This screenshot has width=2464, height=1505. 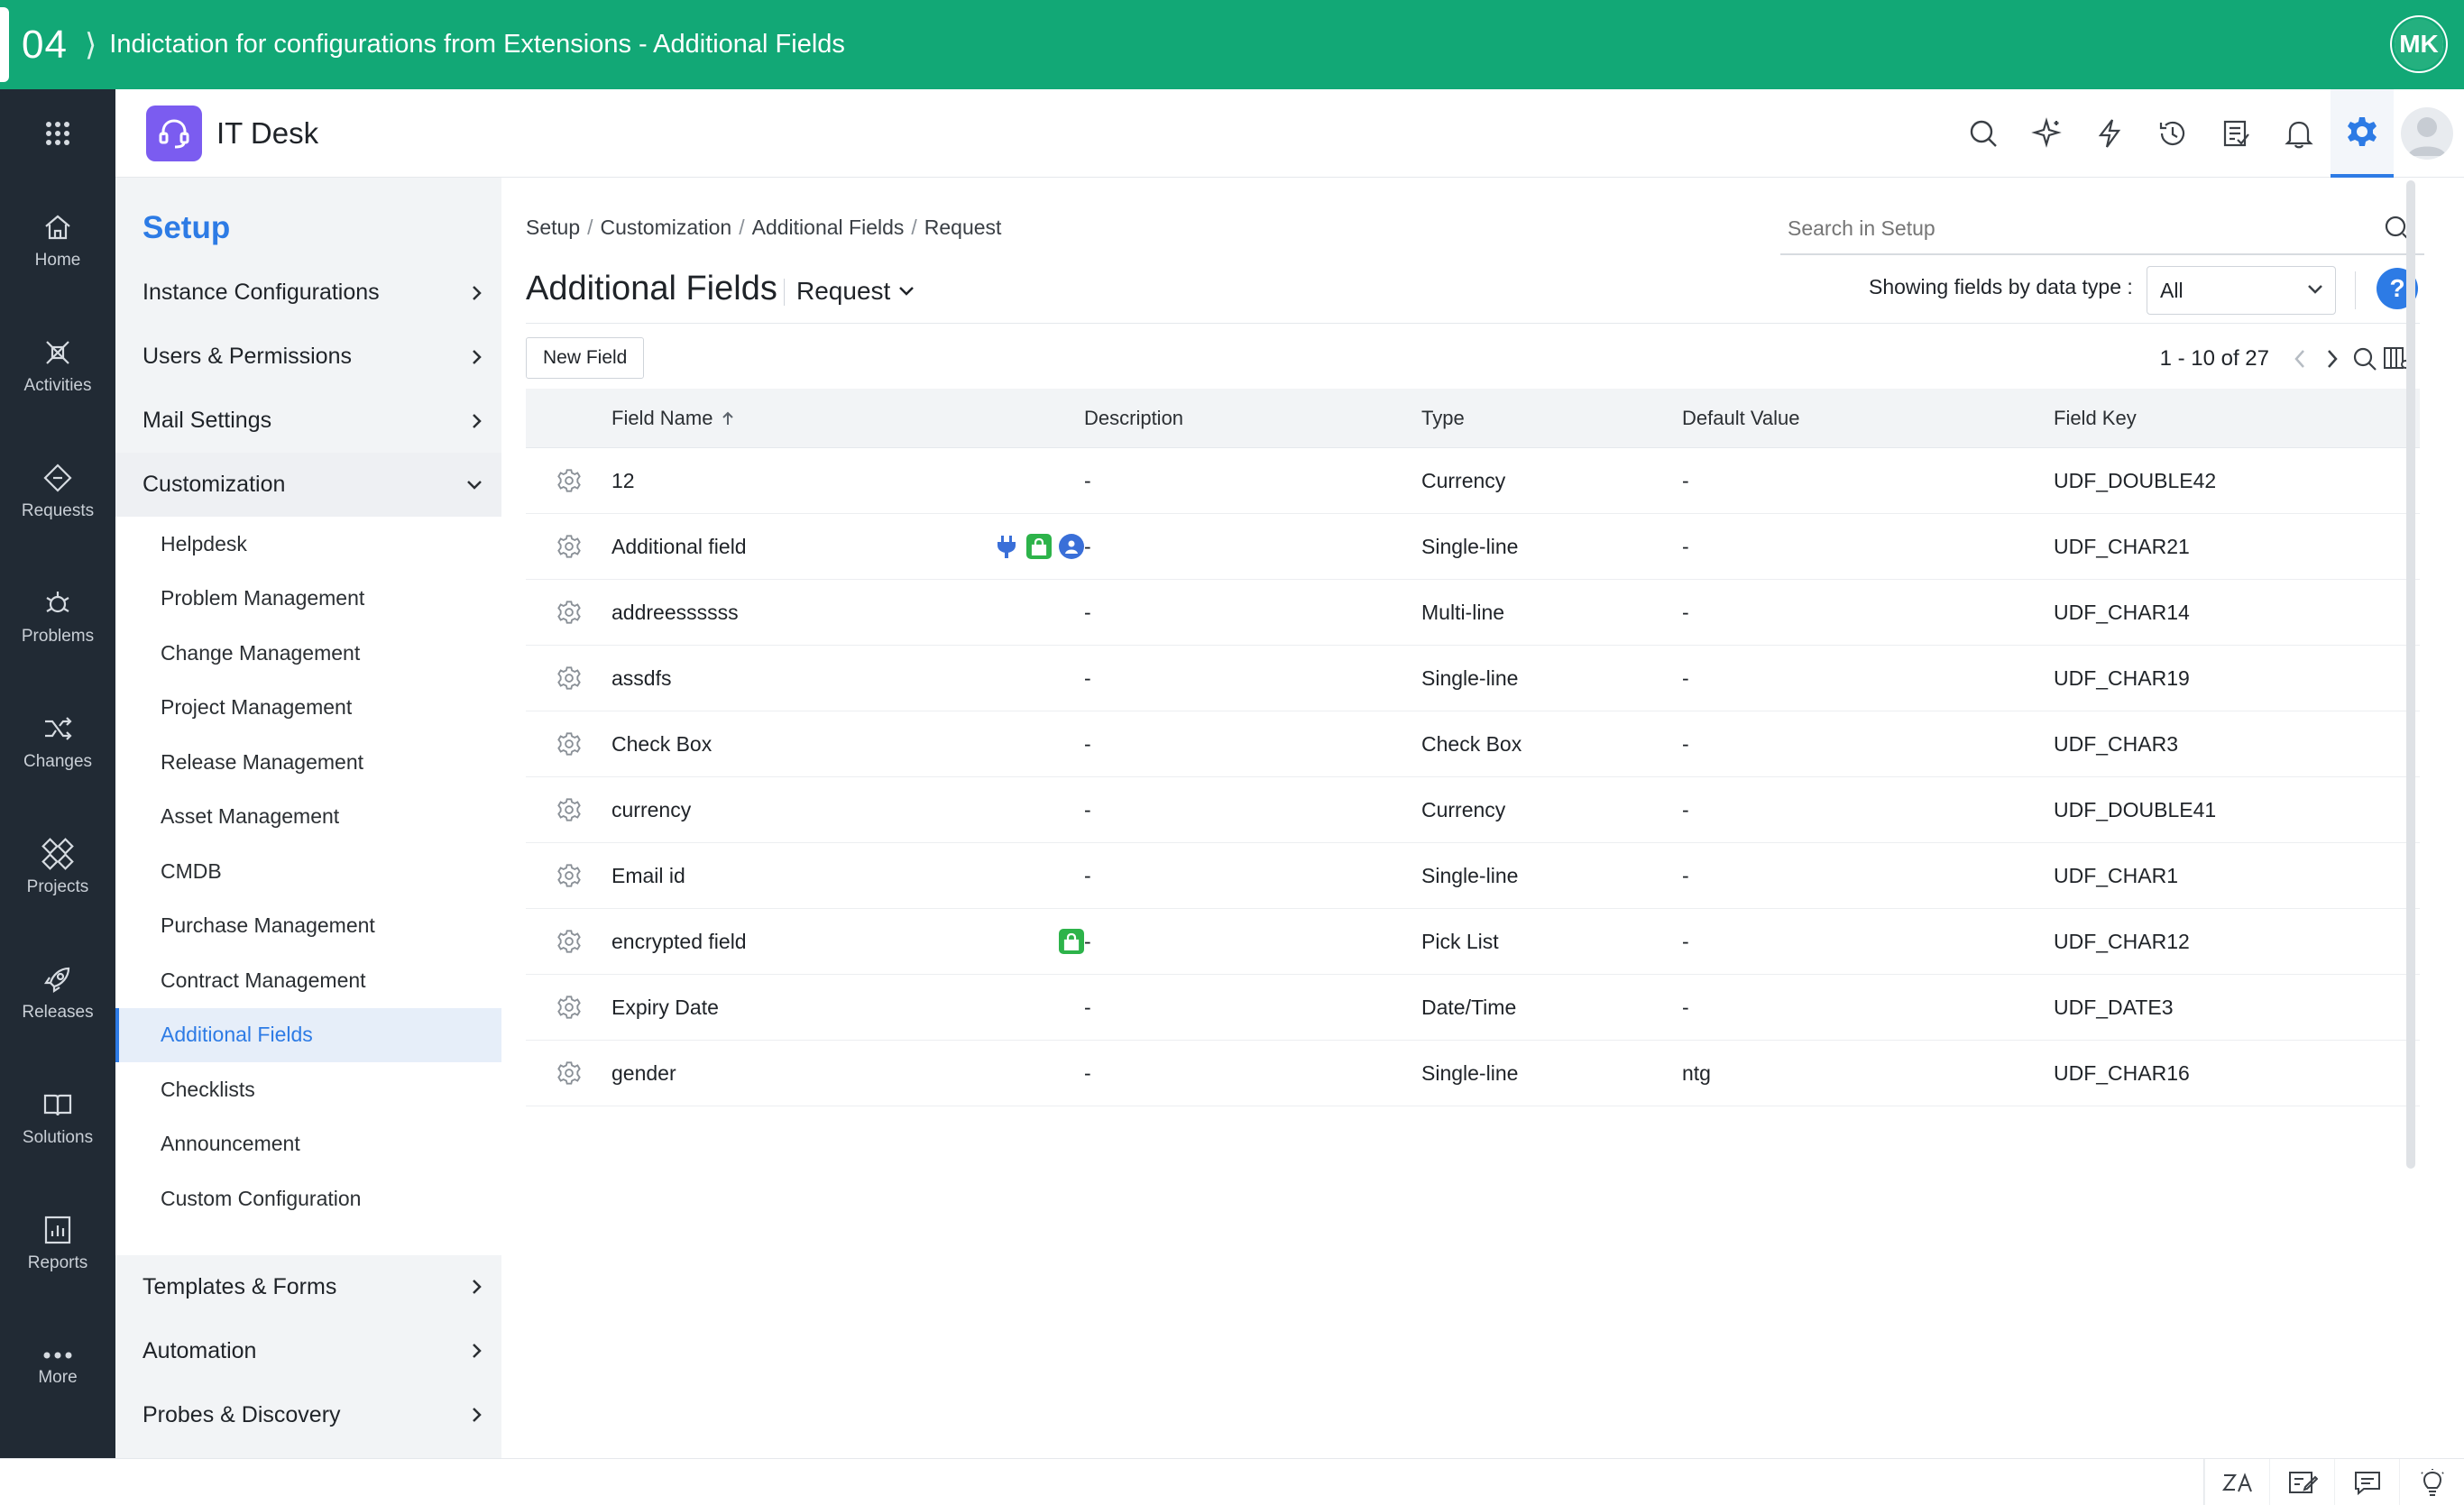 What do you see at coordinates (308, 485) in the screenshot?
I see `menu-group-customization: Customization` at bounding box center [308, 485].